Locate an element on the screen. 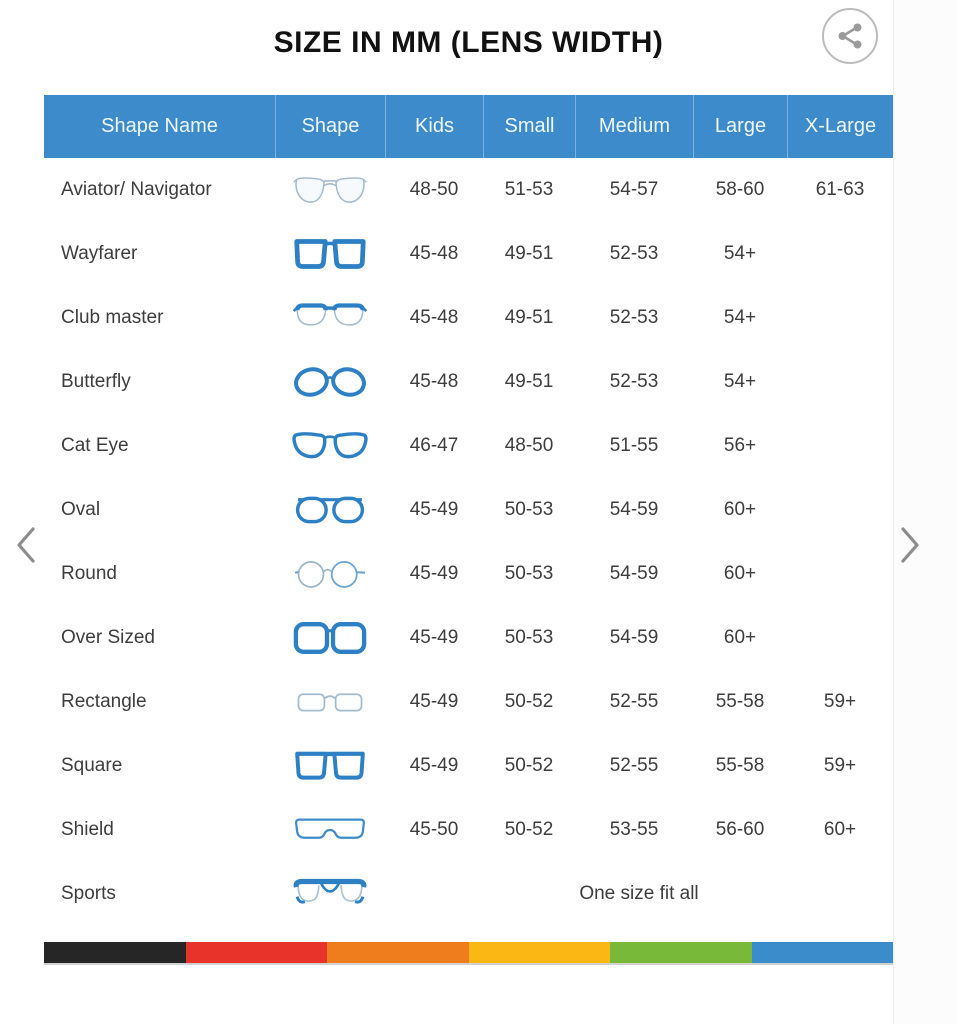  size-value: 56-60 is located at coordinates (740, 829).